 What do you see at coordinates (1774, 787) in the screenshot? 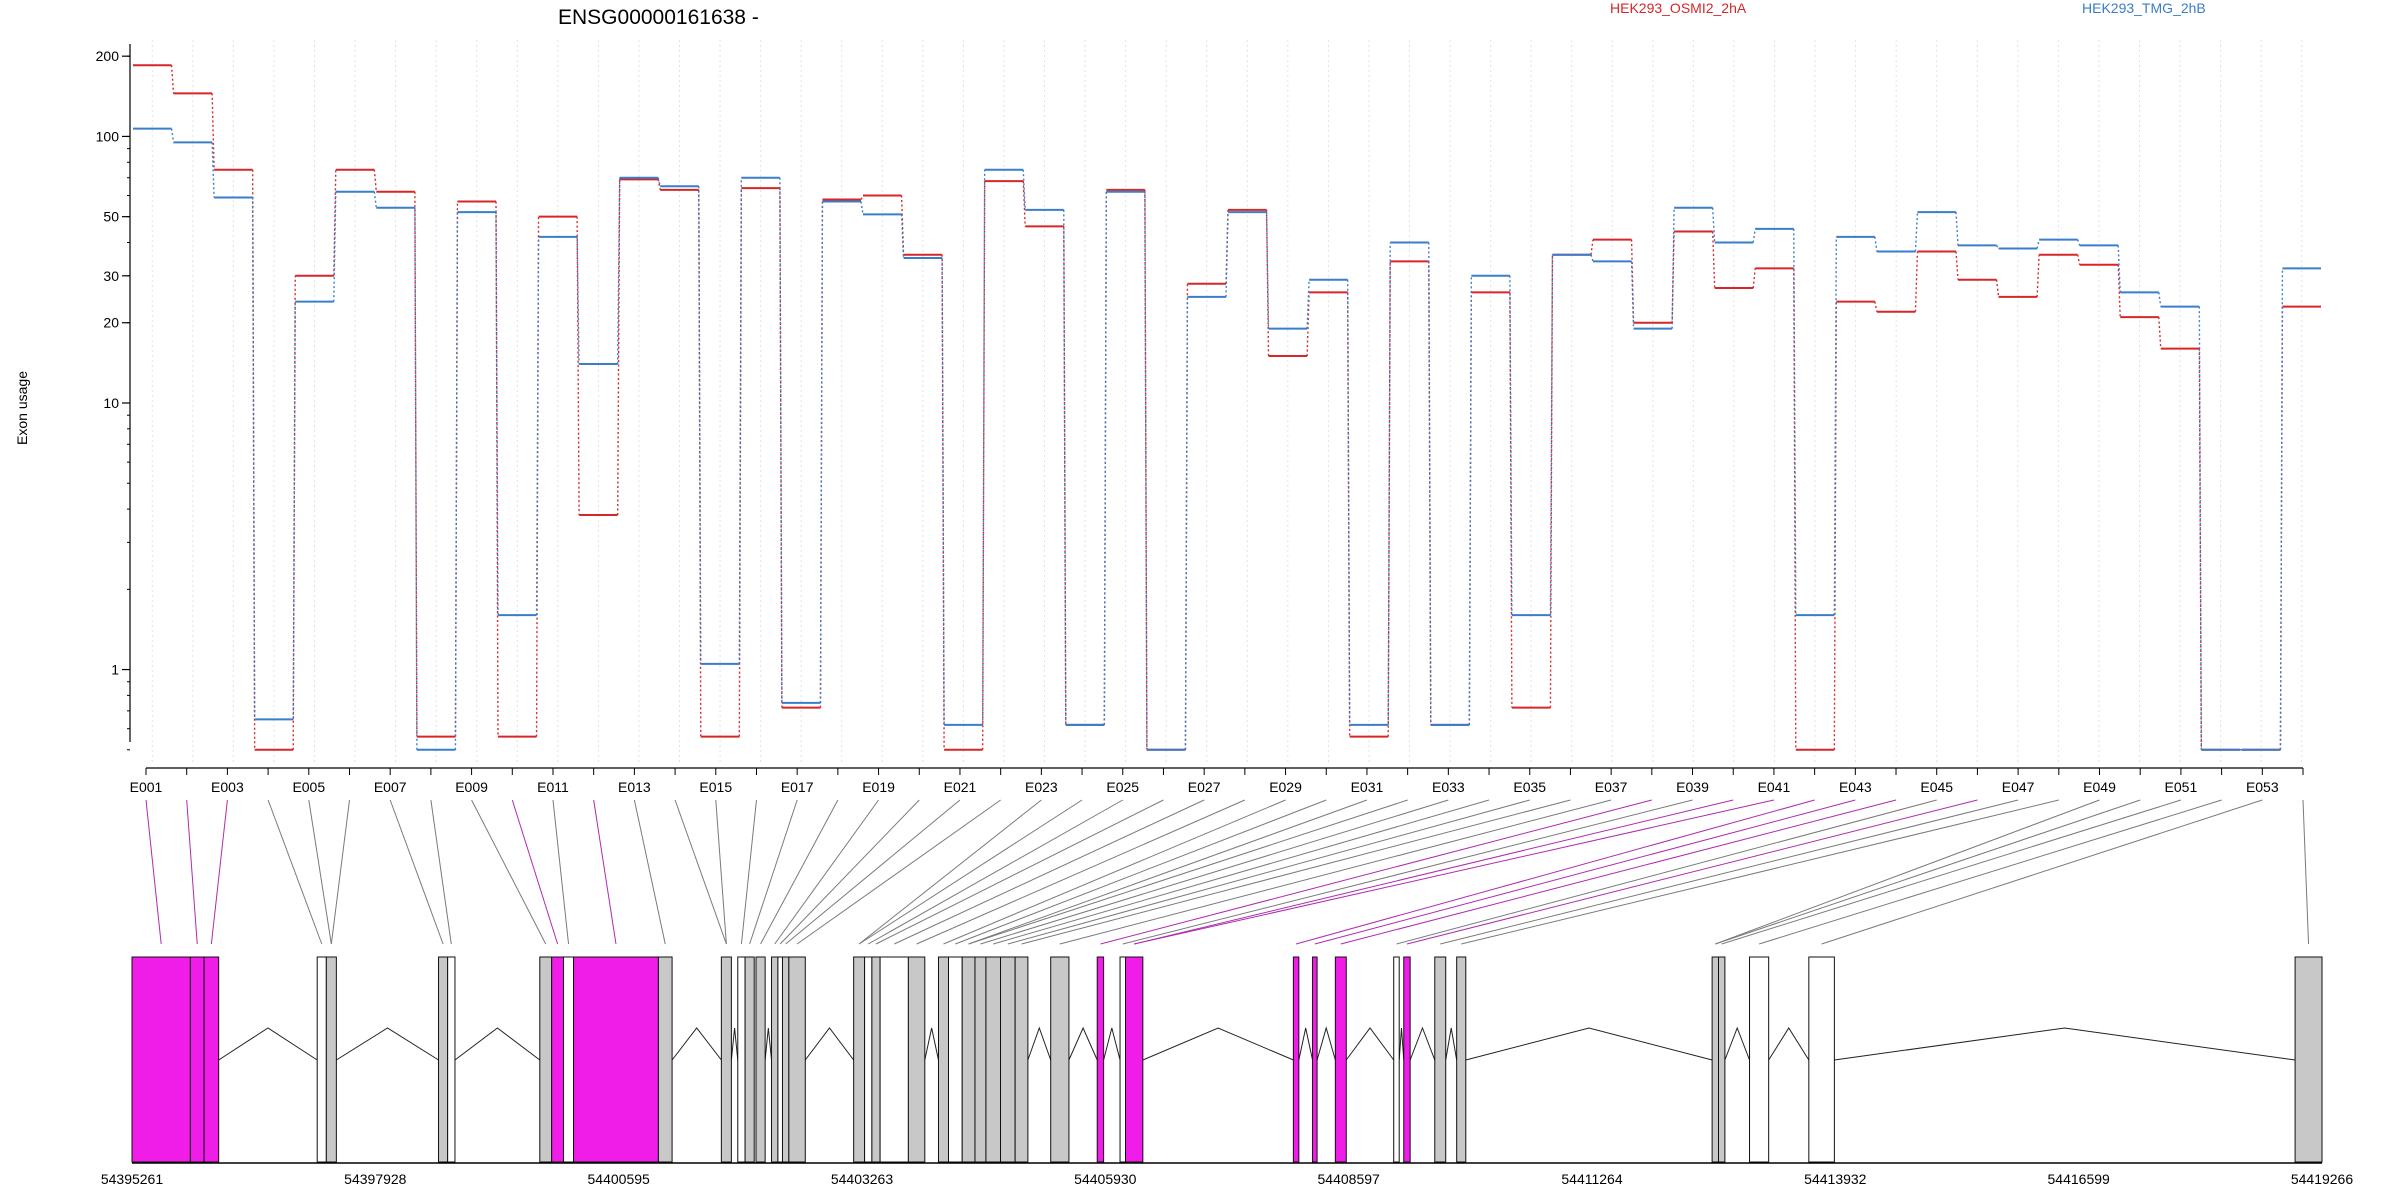
I see `x-tick-label: E041` at bounding box center [1774, 787].